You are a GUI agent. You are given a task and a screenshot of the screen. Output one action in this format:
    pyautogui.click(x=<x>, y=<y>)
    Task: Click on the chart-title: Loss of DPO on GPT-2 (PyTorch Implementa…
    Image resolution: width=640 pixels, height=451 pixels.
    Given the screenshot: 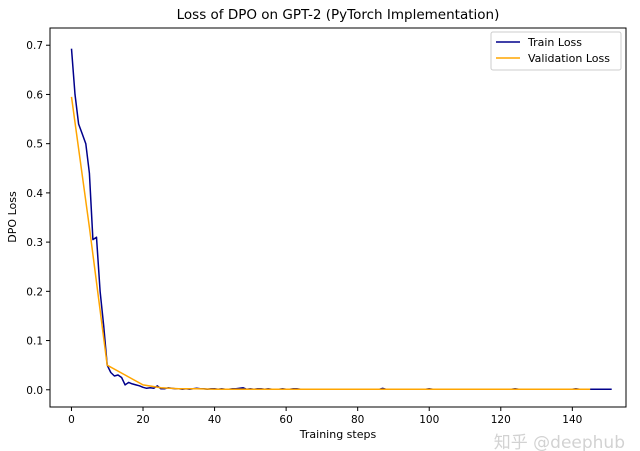 What is the action you would take?
    pyautogui.click(x=338, y=15)
    